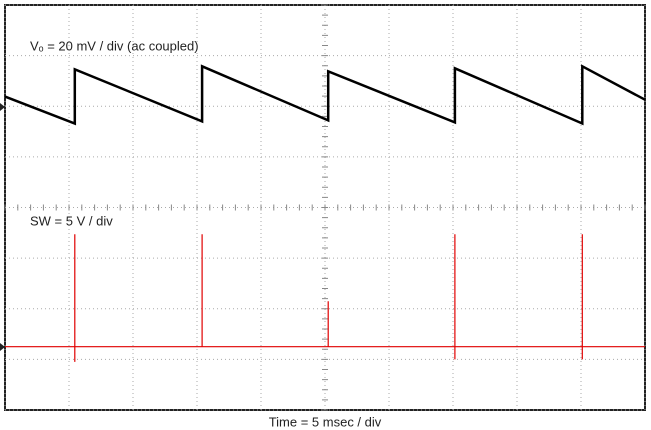  Describe the element at coordinates (114, 45) in the screenshot. I see `trace-label: Vₒ = 20 mV / div (ac coupled)` at that location.